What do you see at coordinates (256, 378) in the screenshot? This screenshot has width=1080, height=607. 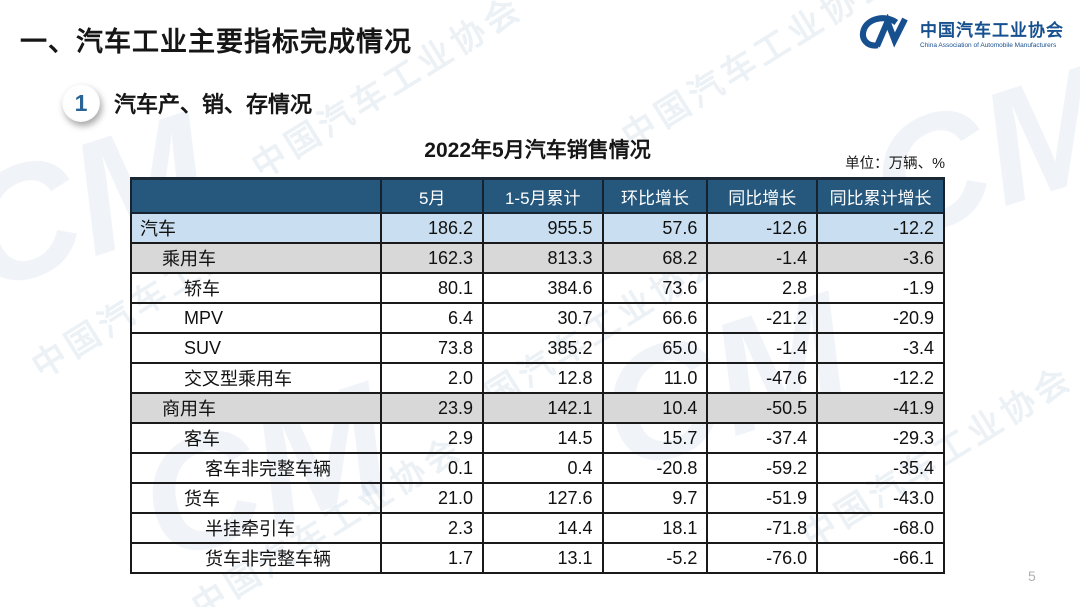 I see `row-label: 交叉型乘用车` at bounding box center [256, 378].